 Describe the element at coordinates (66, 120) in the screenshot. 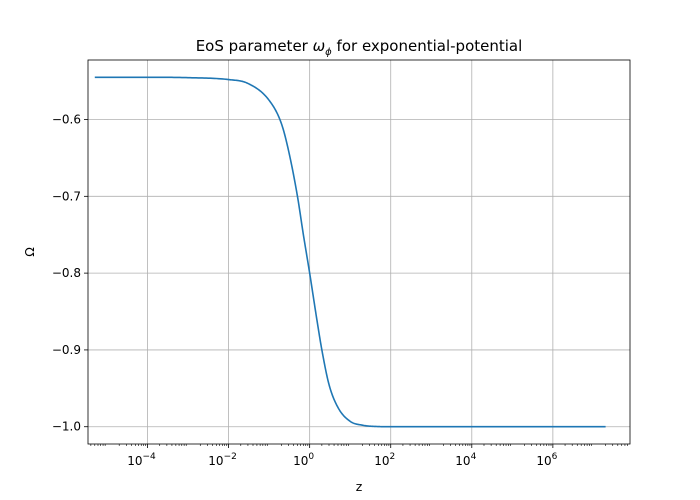

I see `y-tick-label: −0.6` at that location.